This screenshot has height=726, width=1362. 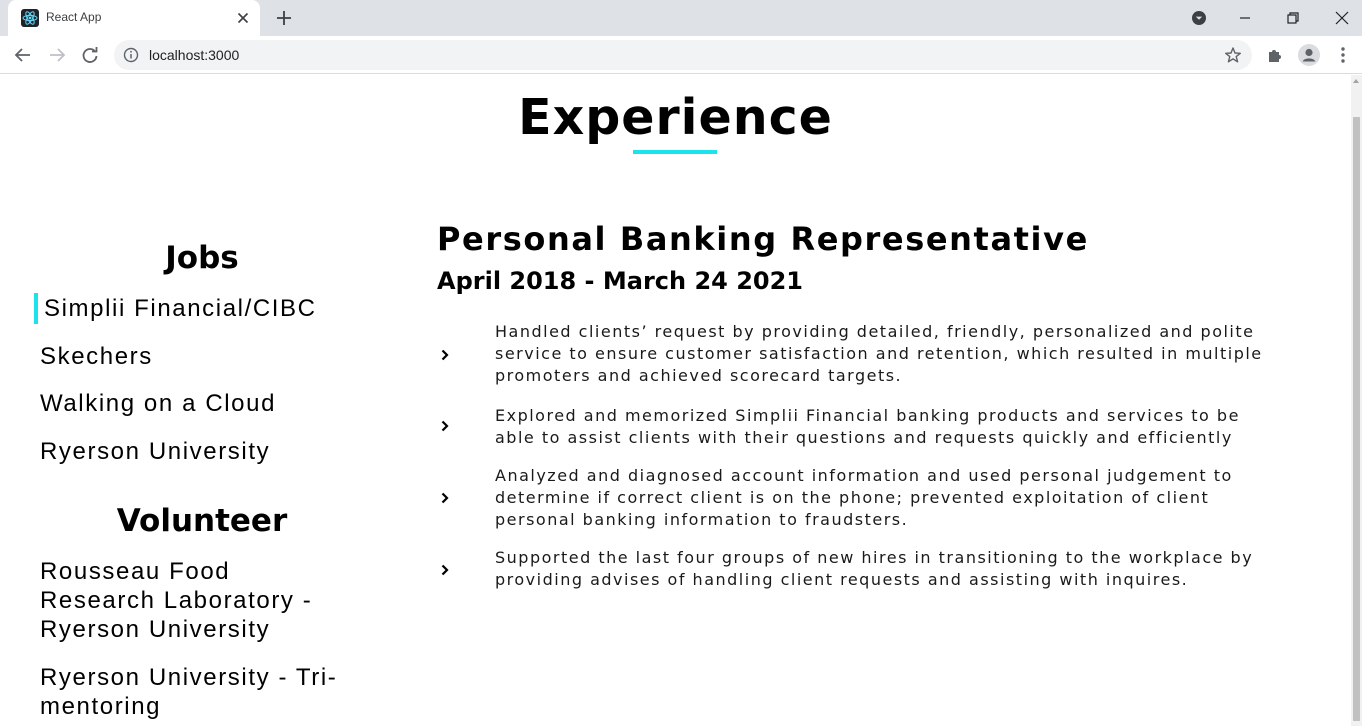 What do you see at coordinates (1245, 18) in the screenshot?
I see `minimize-icon` at bounding box center [1245, 18].